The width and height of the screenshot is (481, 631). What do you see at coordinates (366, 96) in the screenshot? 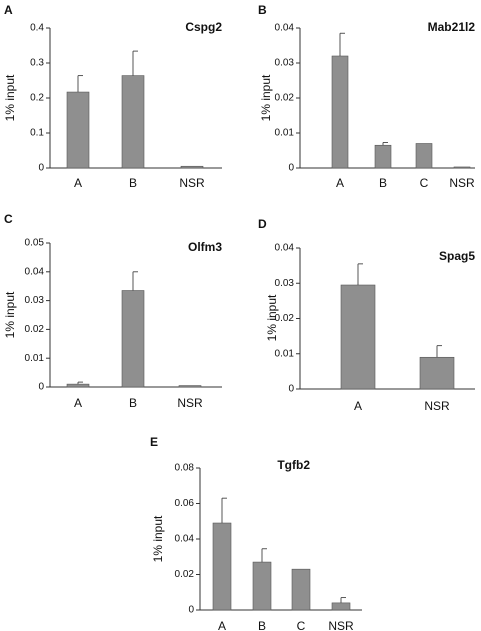
I see `chart-panel-b: B Mab21l2 1% input 0 0.01 0.02 0.03 0.04 A B C NSR` at bounding box center [366, 96].